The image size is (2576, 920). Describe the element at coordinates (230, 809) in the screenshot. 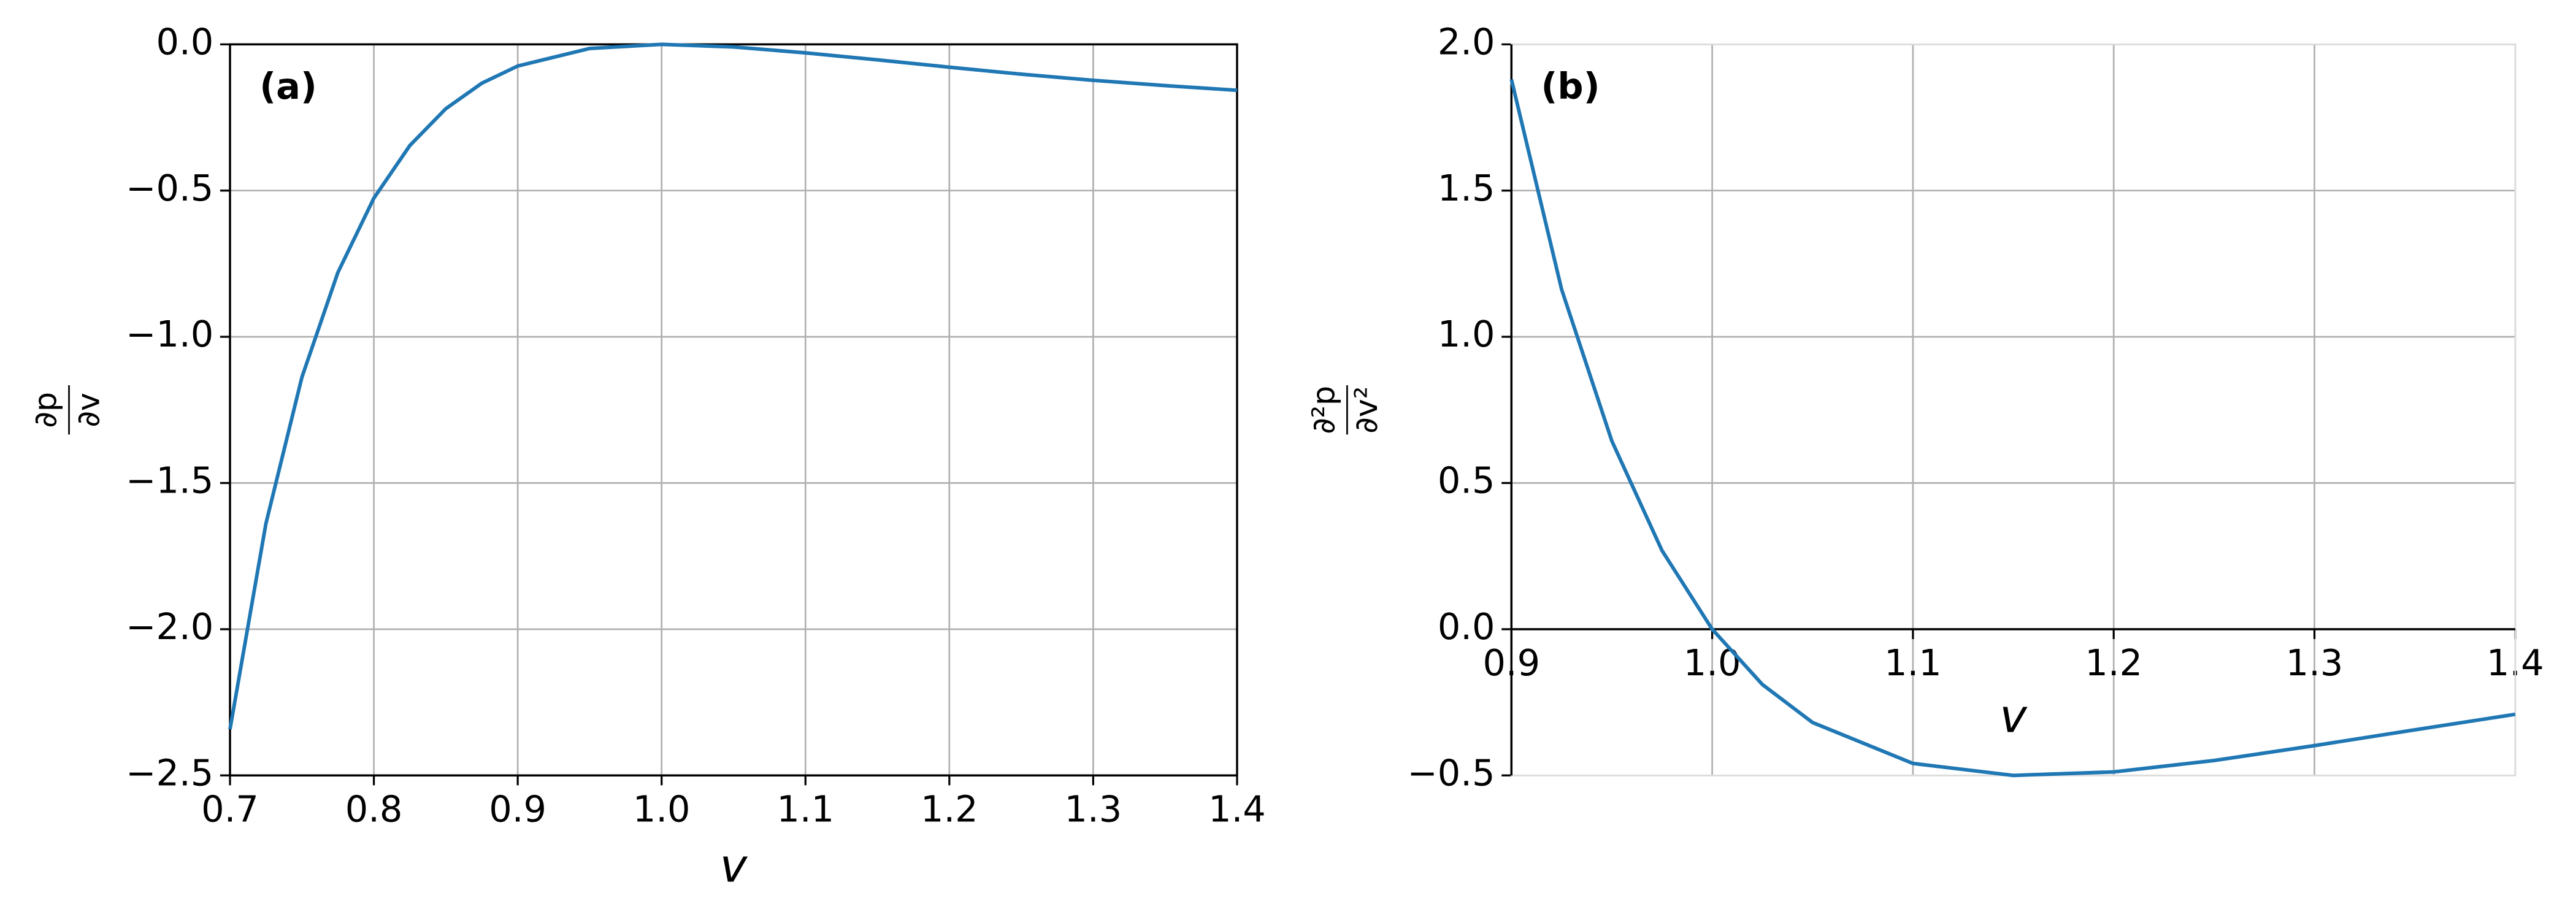

I see `x-tick-label: 0.7` at that location.